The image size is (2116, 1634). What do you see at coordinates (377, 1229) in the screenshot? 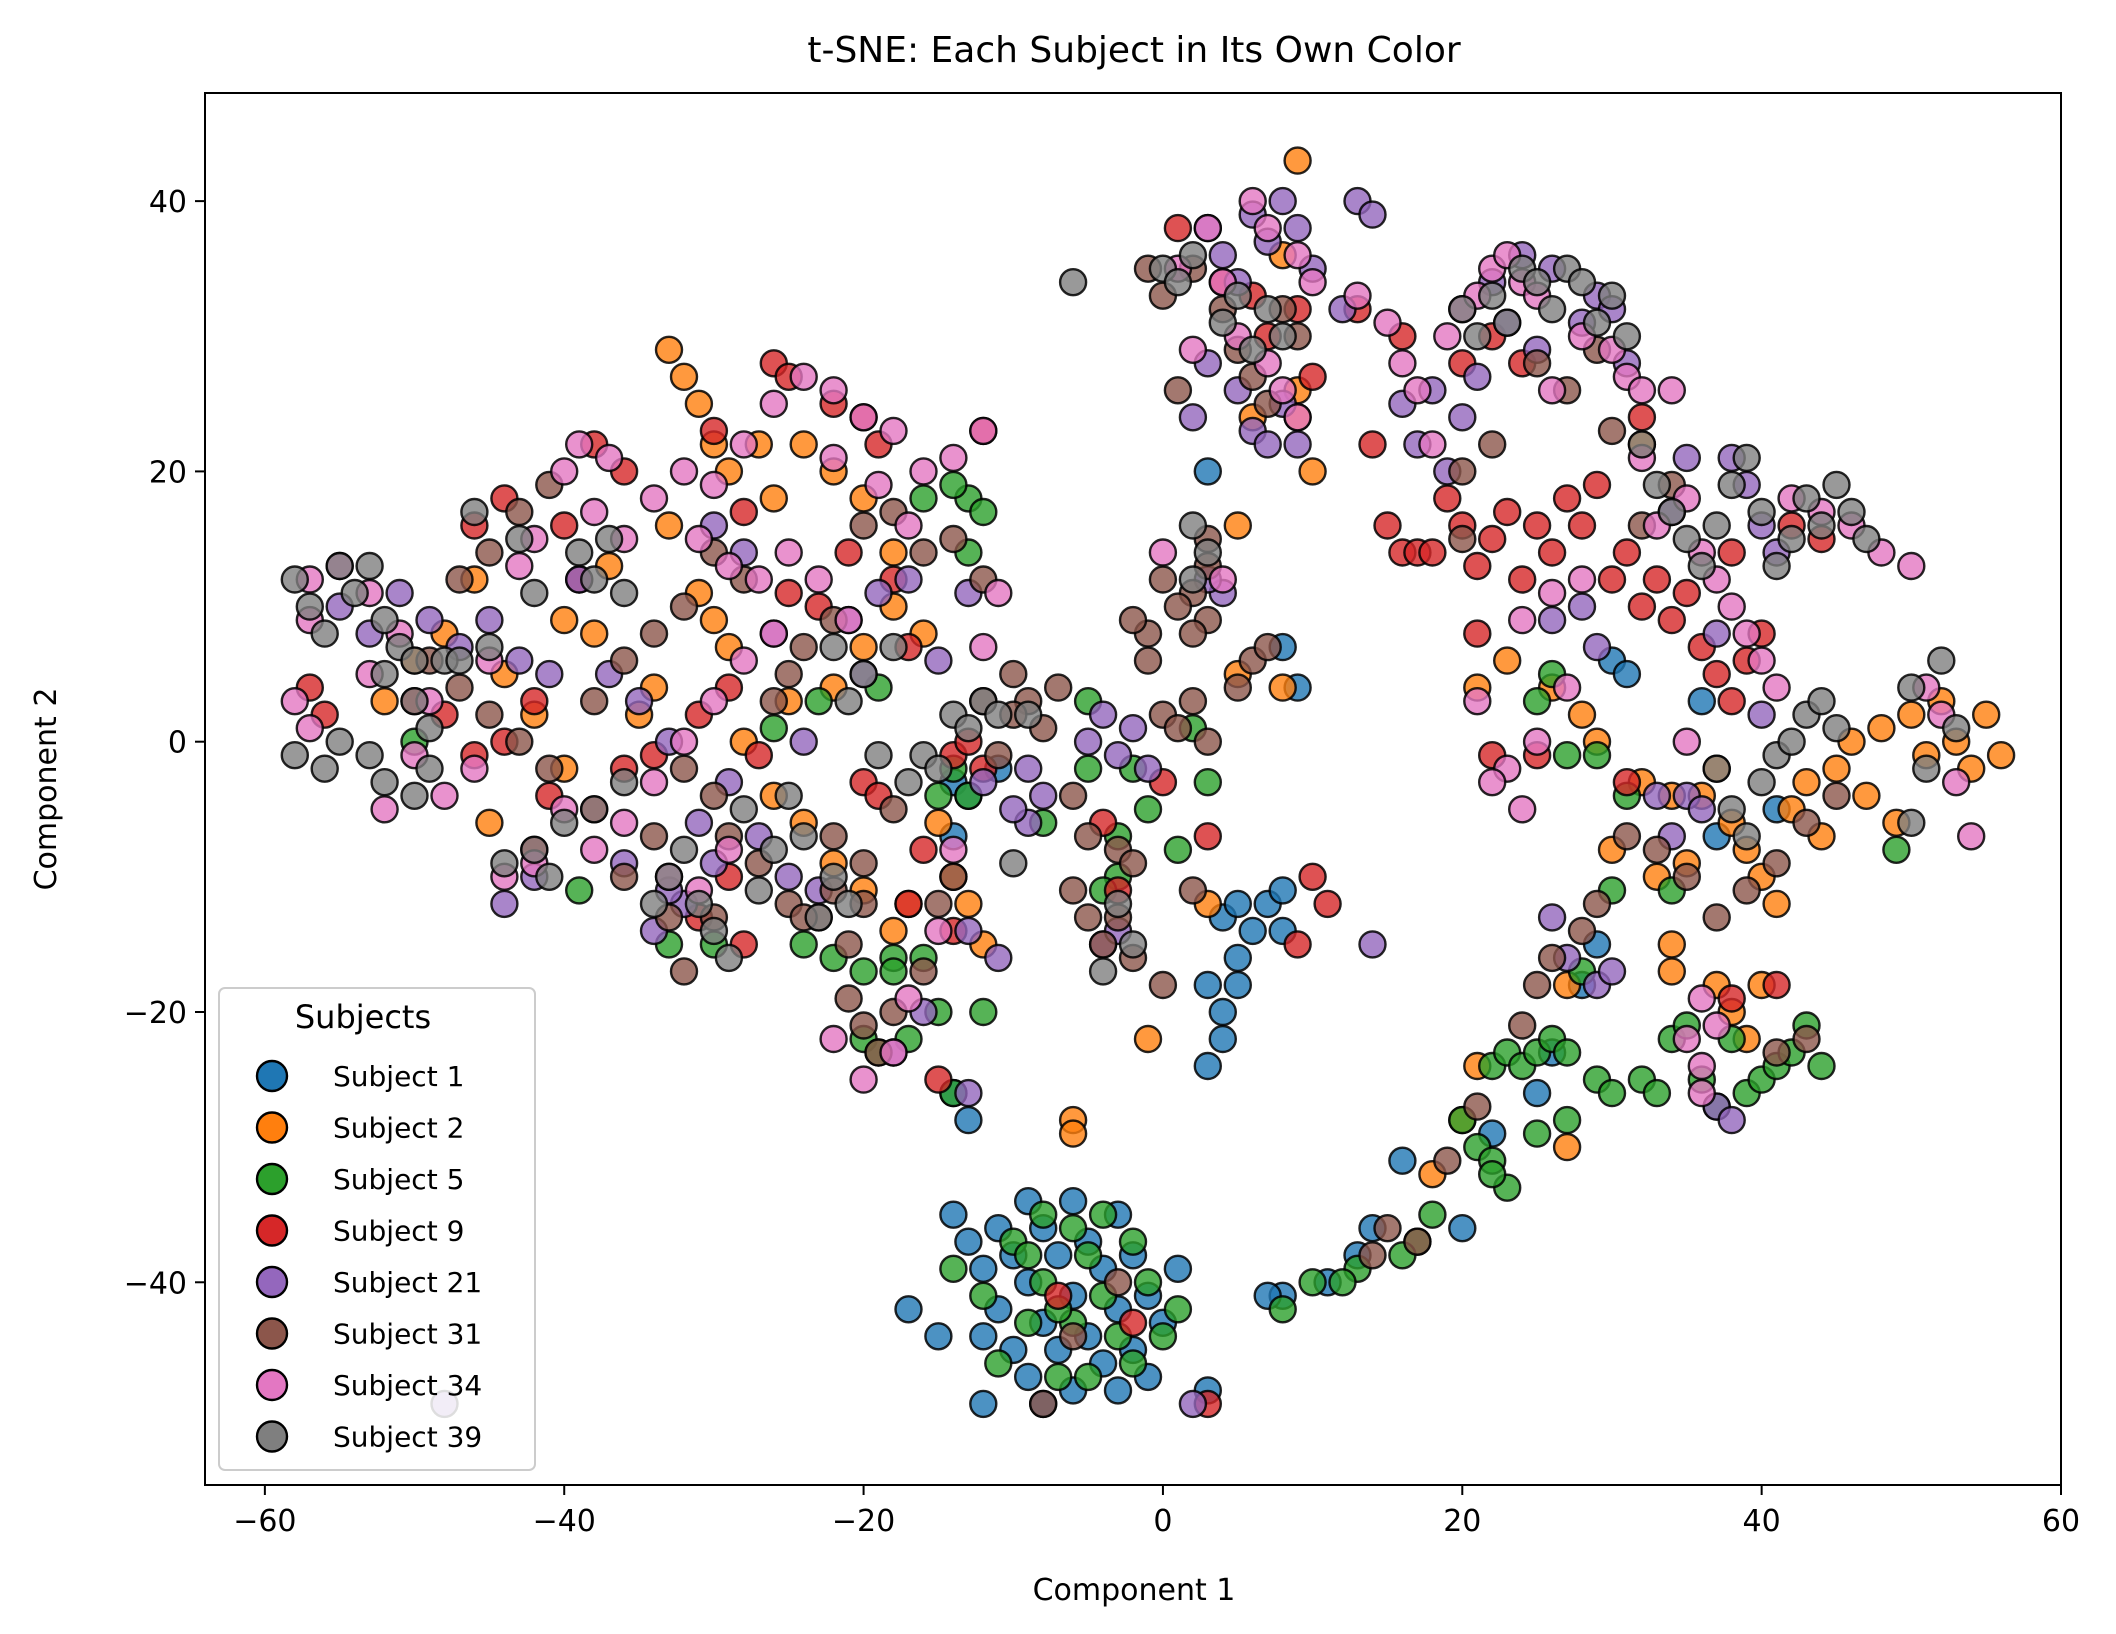
I see `legend-box` at bounding box center [377, 1229].